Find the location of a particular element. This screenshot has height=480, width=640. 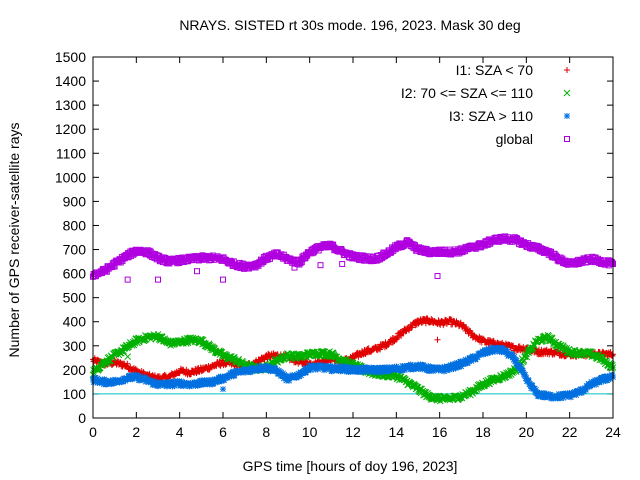

y-tick-label: 1000 is located at coordinates (70, 177).